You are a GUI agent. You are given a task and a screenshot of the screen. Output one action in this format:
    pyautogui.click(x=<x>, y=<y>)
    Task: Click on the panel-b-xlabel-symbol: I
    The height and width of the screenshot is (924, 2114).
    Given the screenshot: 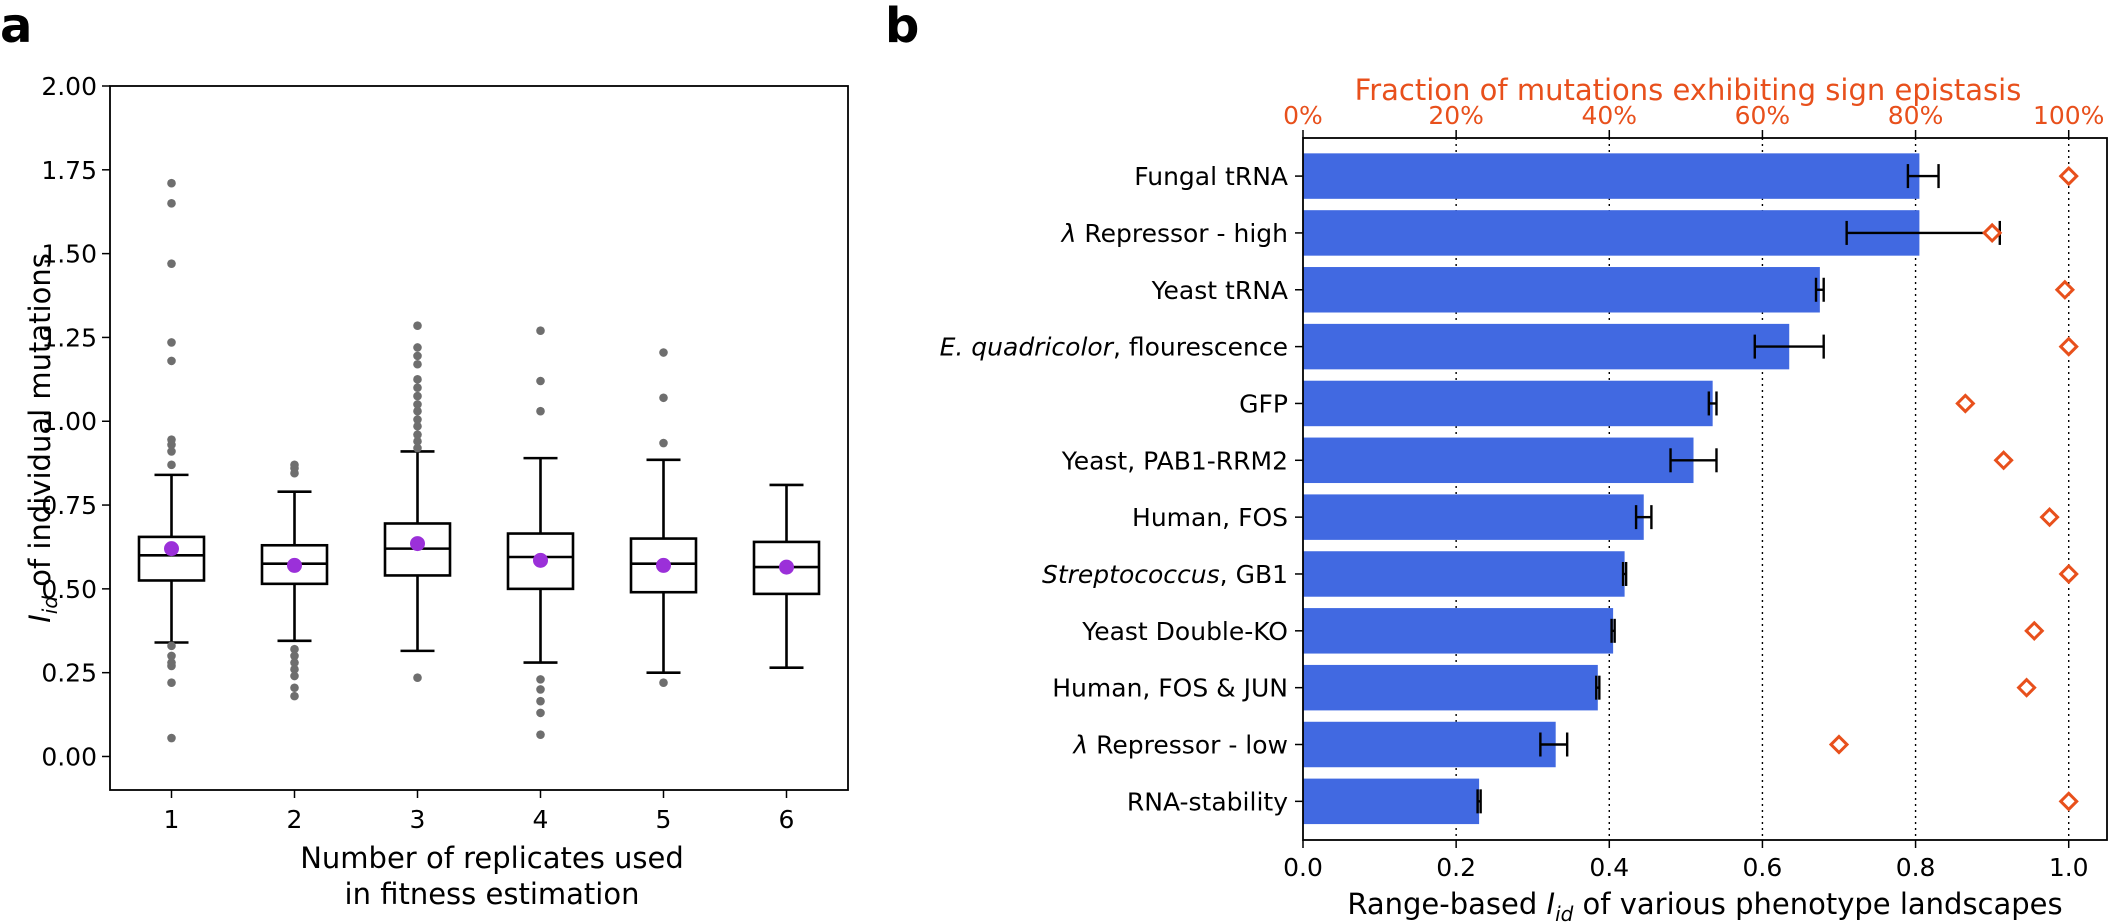 What is the action you would take?
    pyautogui.click(x=1551, y=904)
    